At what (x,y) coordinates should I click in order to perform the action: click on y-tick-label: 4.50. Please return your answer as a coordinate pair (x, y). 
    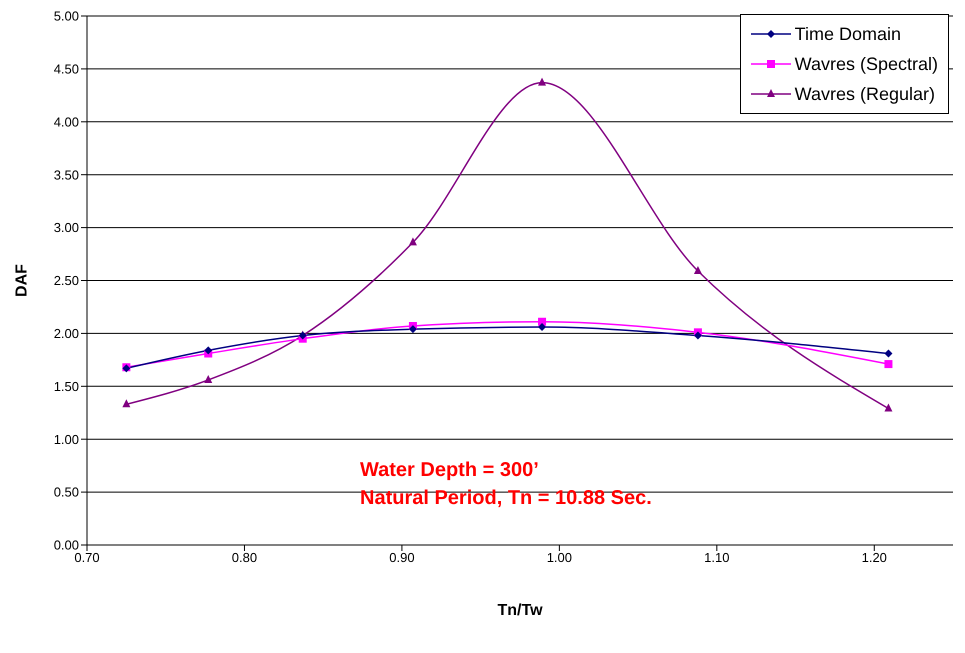
    Looking at the image, I should click on (66, 69).